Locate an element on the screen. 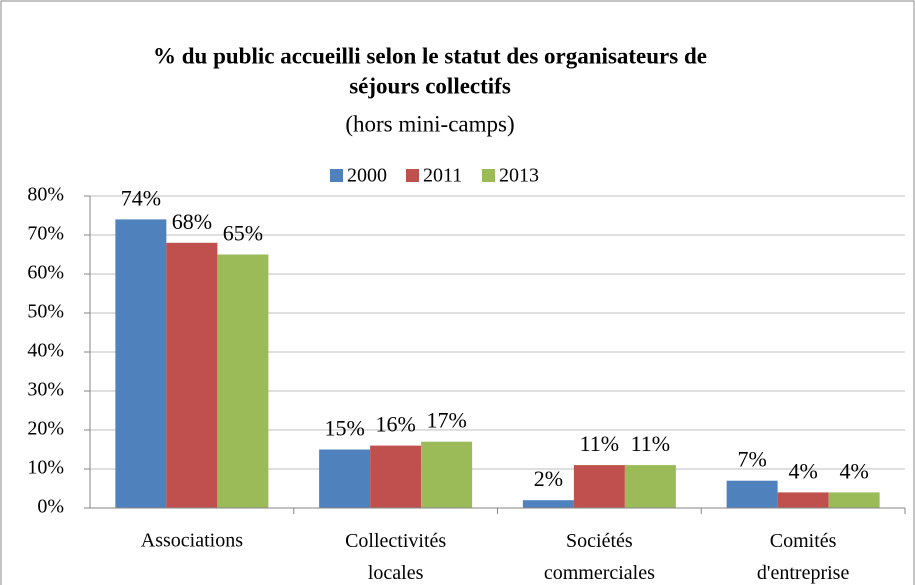 This screenshot has width=915, height=585. chart-title: séjours collectifs is located at coordinates (430, 85).